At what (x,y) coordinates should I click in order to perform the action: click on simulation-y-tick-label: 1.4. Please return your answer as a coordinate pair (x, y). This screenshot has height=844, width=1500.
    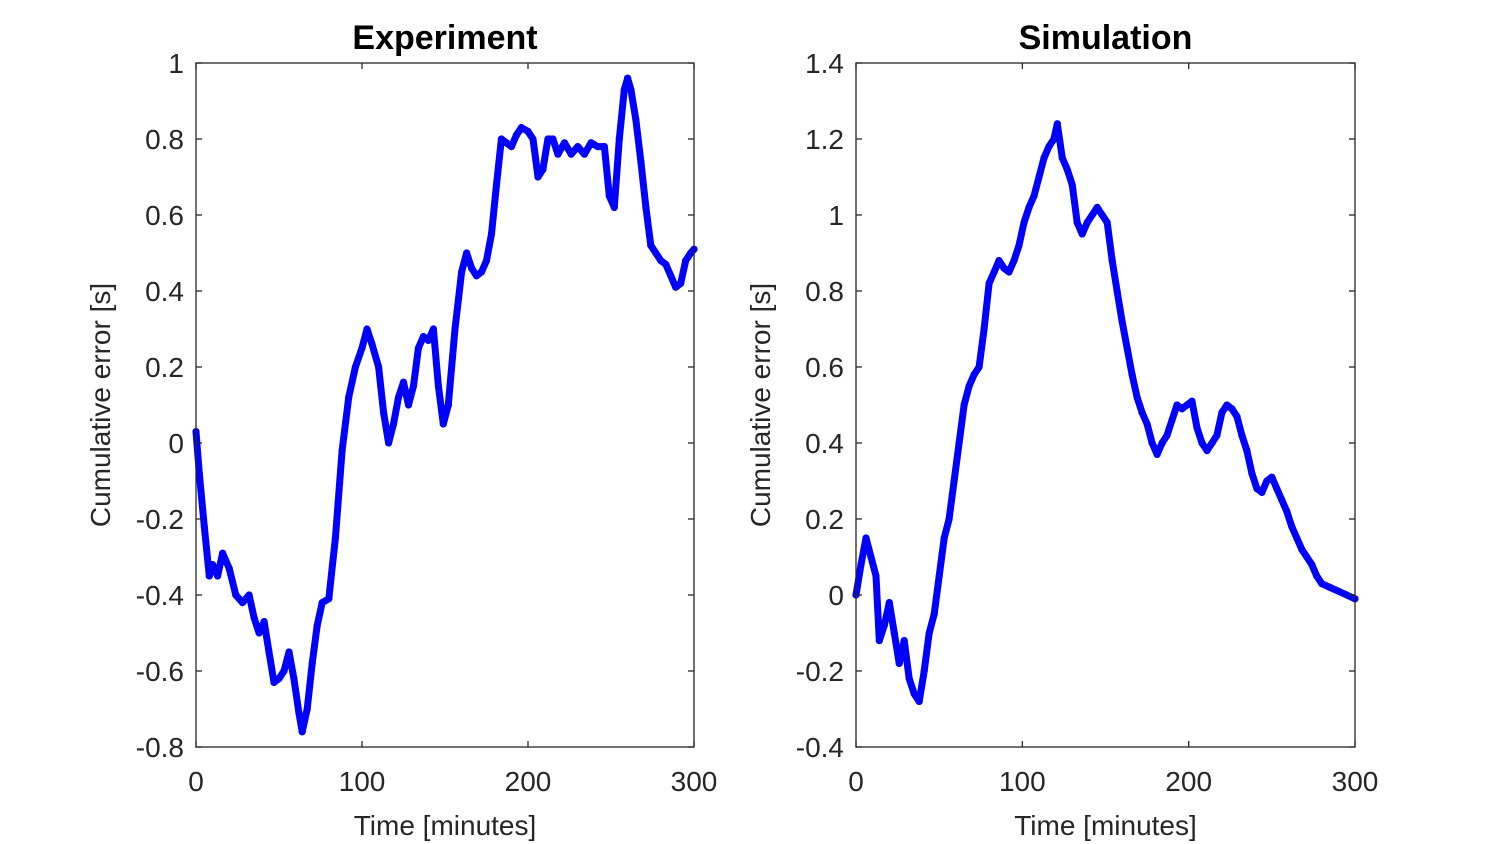
    Looking at the image, I should click on (824, 63).